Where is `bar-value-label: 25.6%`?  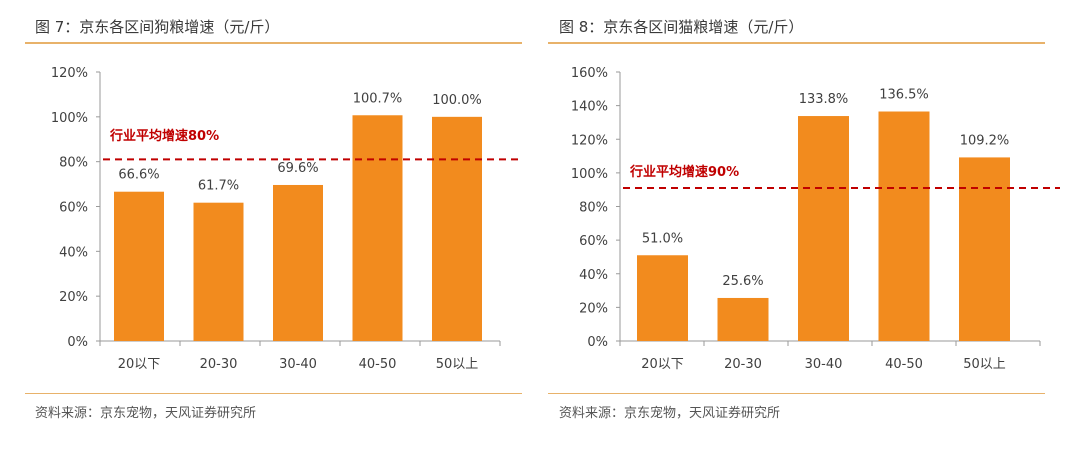 bar-value-label: 25.6% is located at coordinates (742, 281).